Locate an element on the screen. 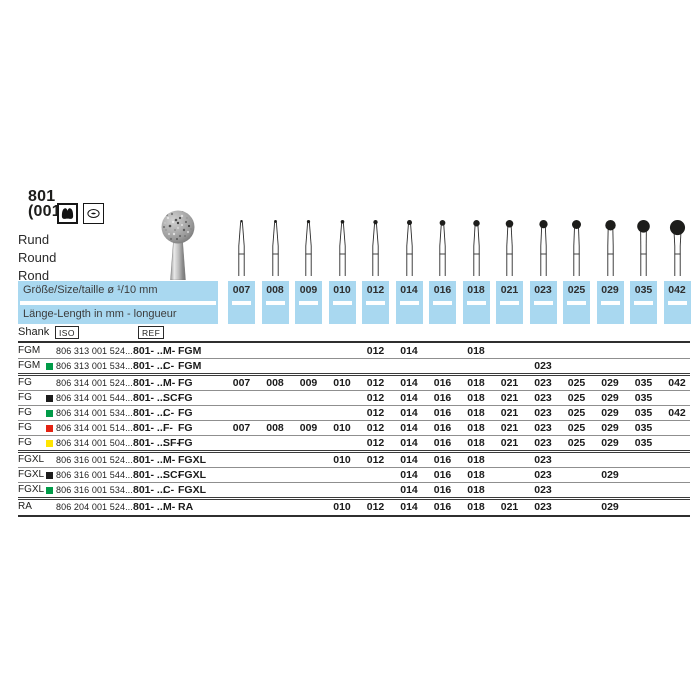 The image size is (700, 700). product-number: 801 is located at coordinates (42, 196).